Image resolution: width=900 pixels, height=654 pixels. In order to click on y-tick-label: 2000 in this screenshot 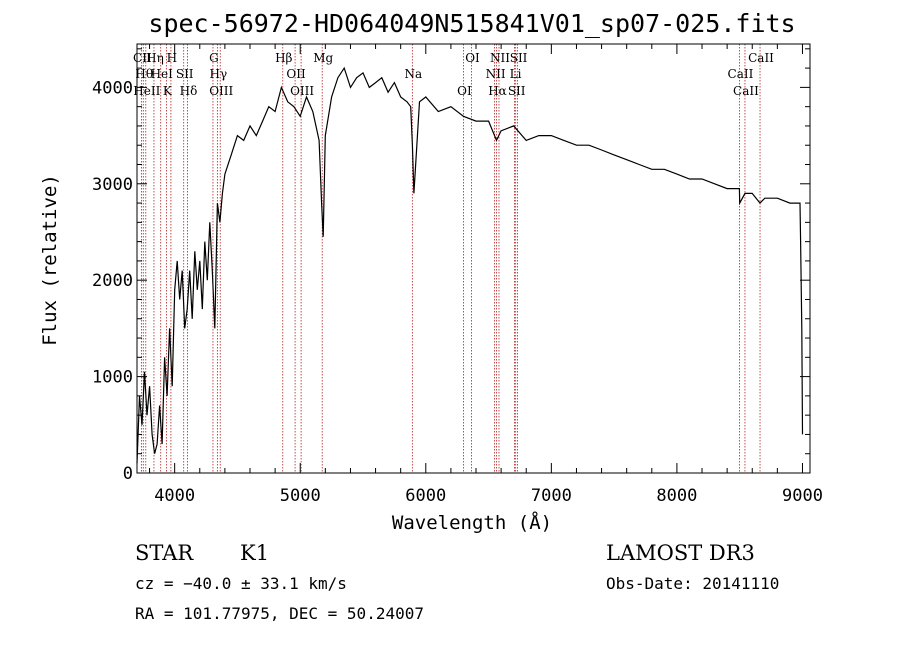, I will do `click(112, 281)`.